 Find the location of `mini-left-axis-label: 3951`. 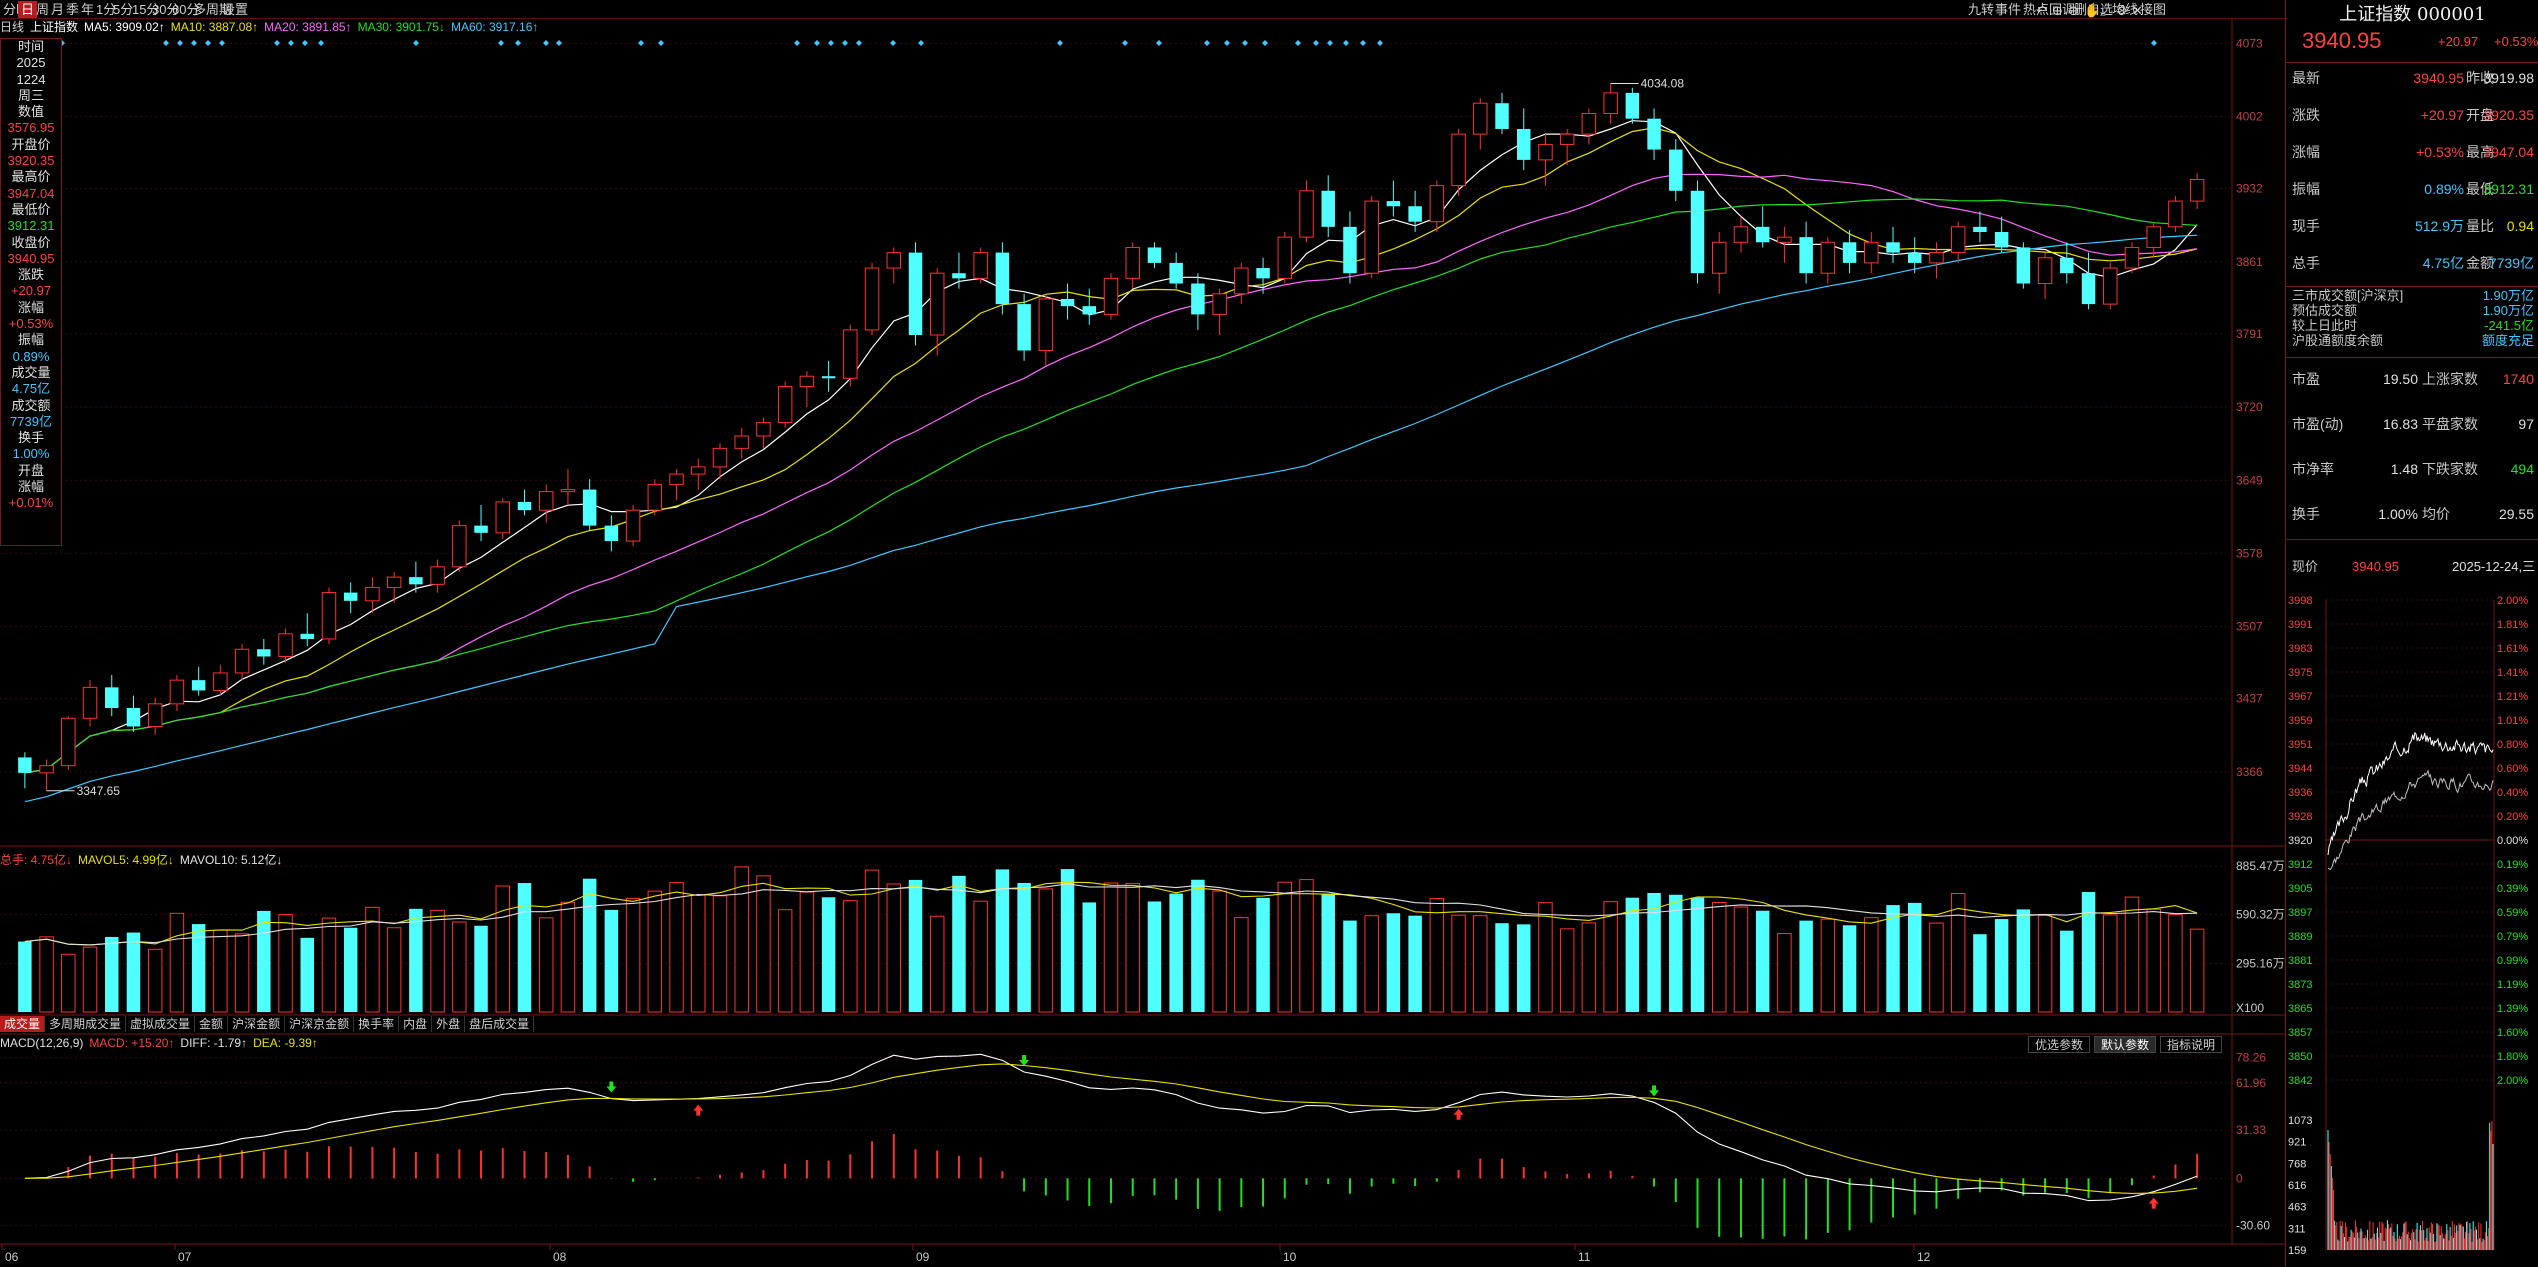

mini-left-axis-label: 3951 is located at coordinates (2300, 745).